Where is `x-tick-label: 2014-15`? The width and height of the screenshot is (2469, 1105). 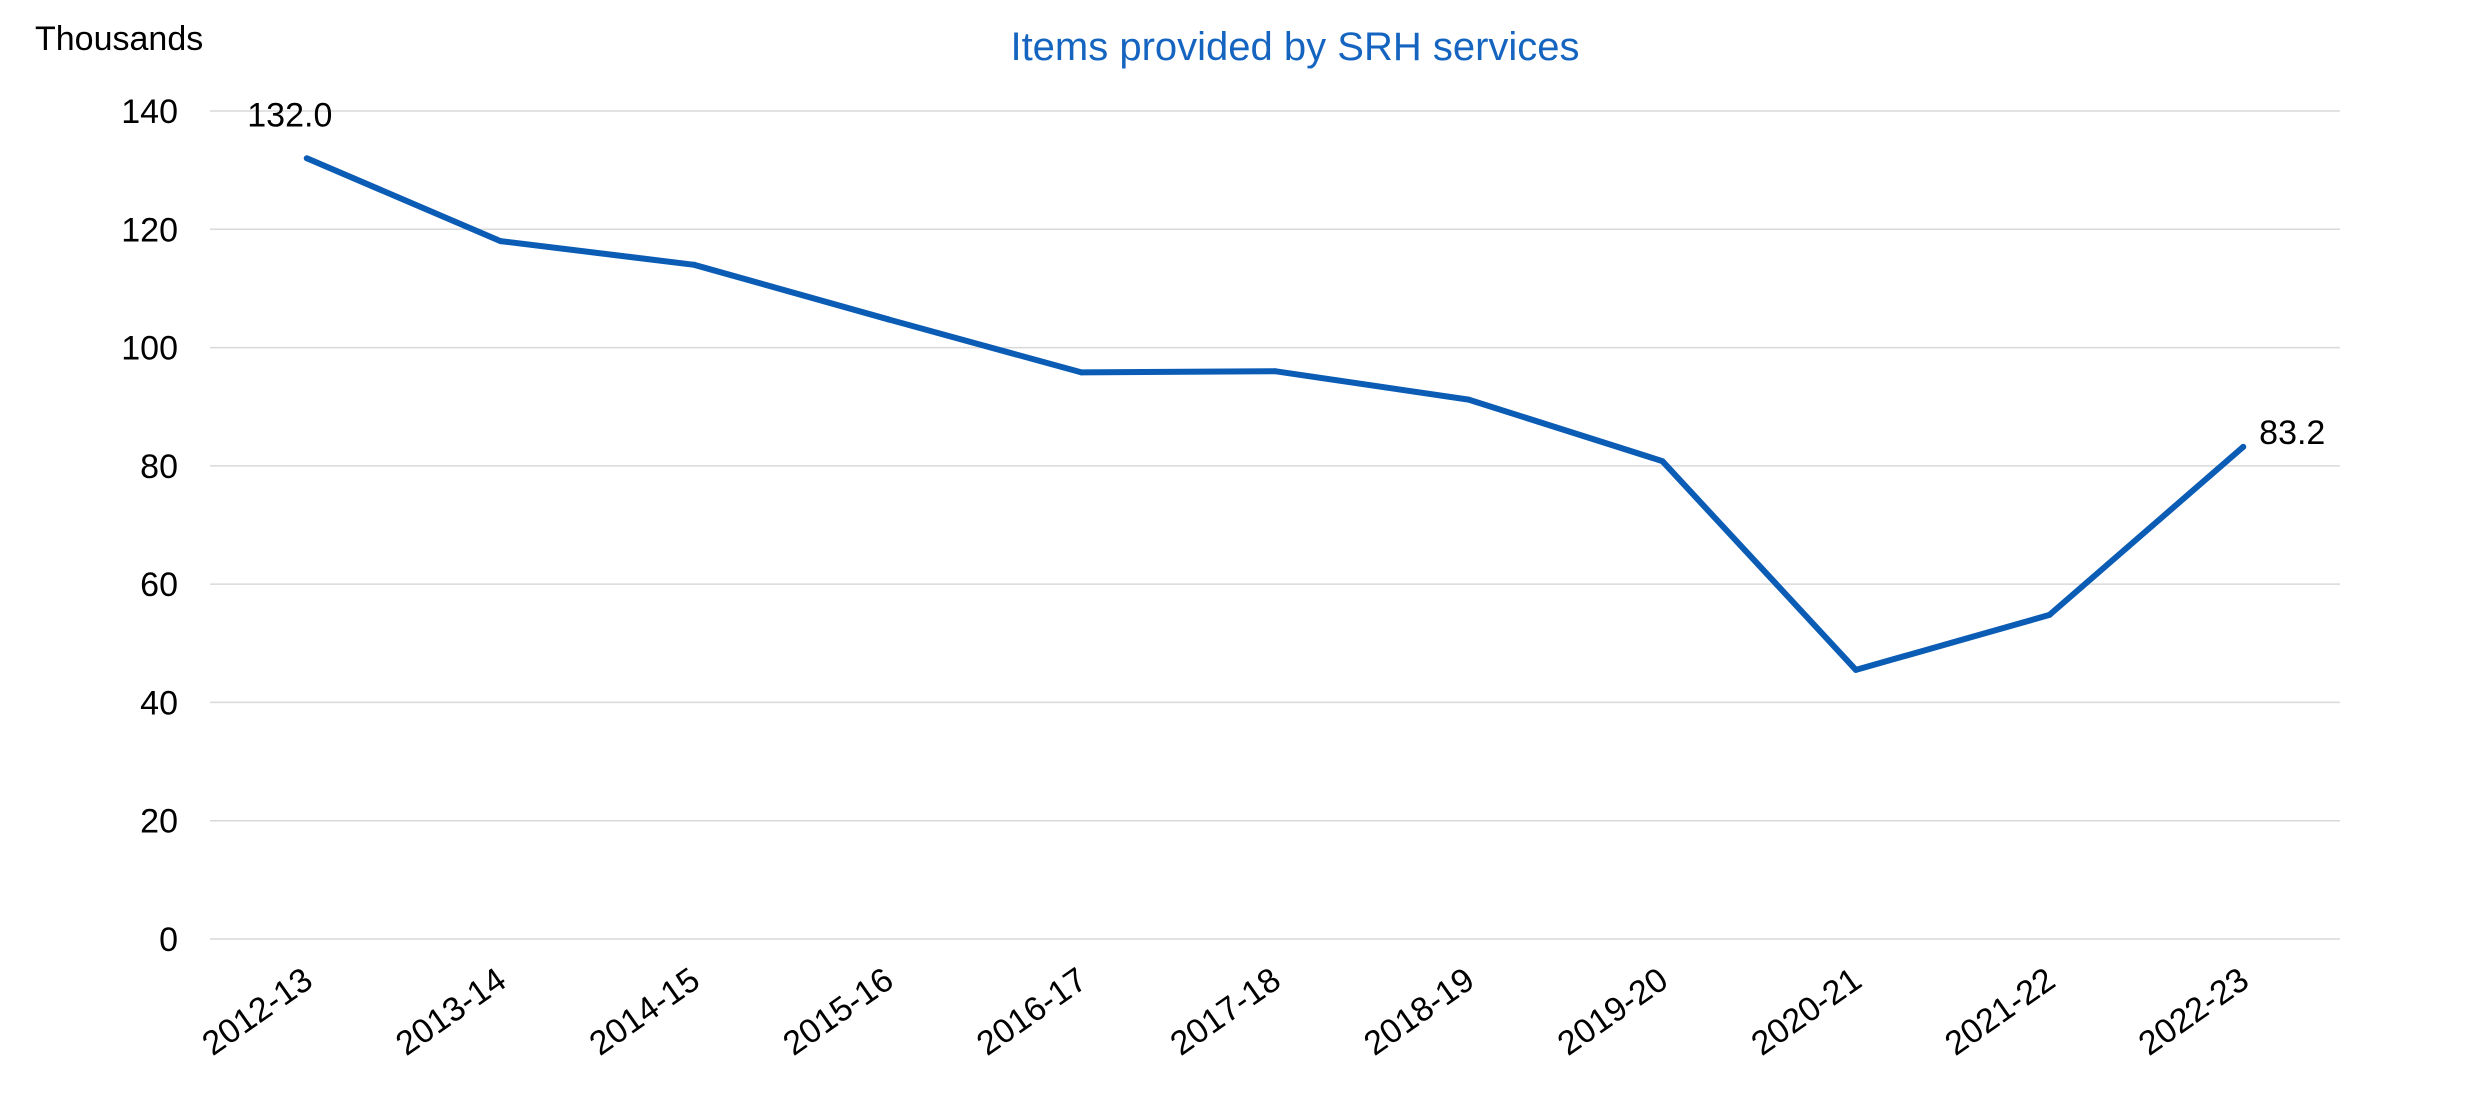
x-tick-label: 2014-15 is located at coordinates (645, 1011).